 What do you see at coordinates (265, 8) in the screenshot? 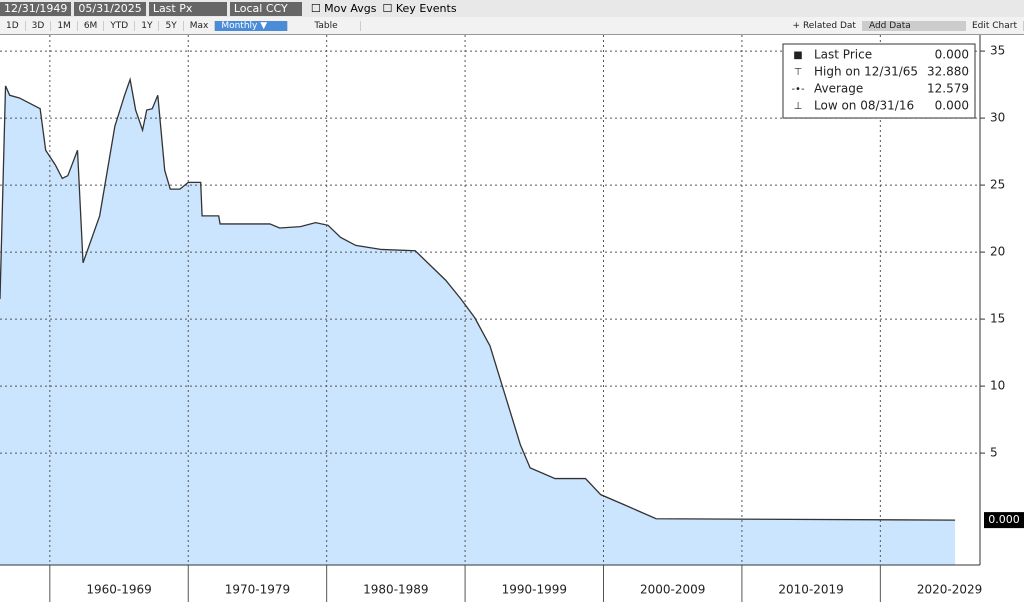
I see `currency: Local CCY` at bounding box center [265, 8].